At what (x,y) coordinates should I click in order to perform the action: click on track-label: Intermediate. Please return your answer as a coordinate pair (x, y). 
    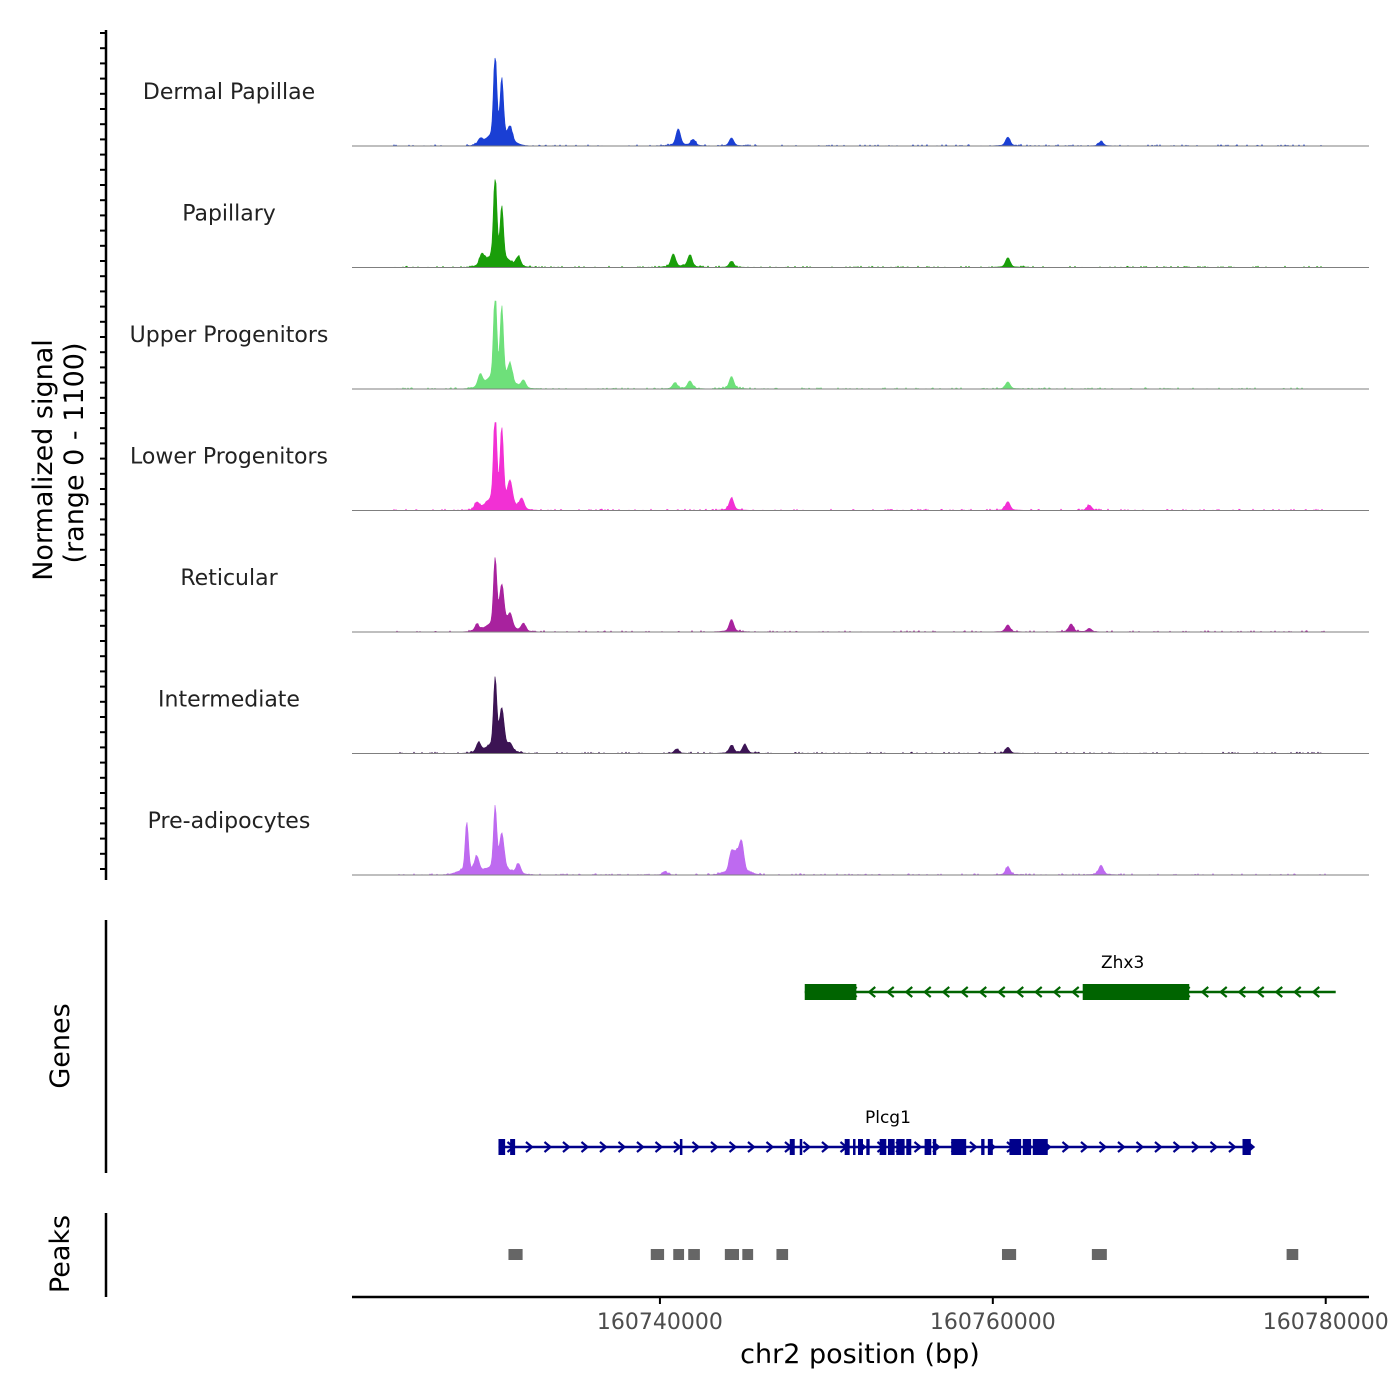
    Looking at the image, I should click on (229, 700).